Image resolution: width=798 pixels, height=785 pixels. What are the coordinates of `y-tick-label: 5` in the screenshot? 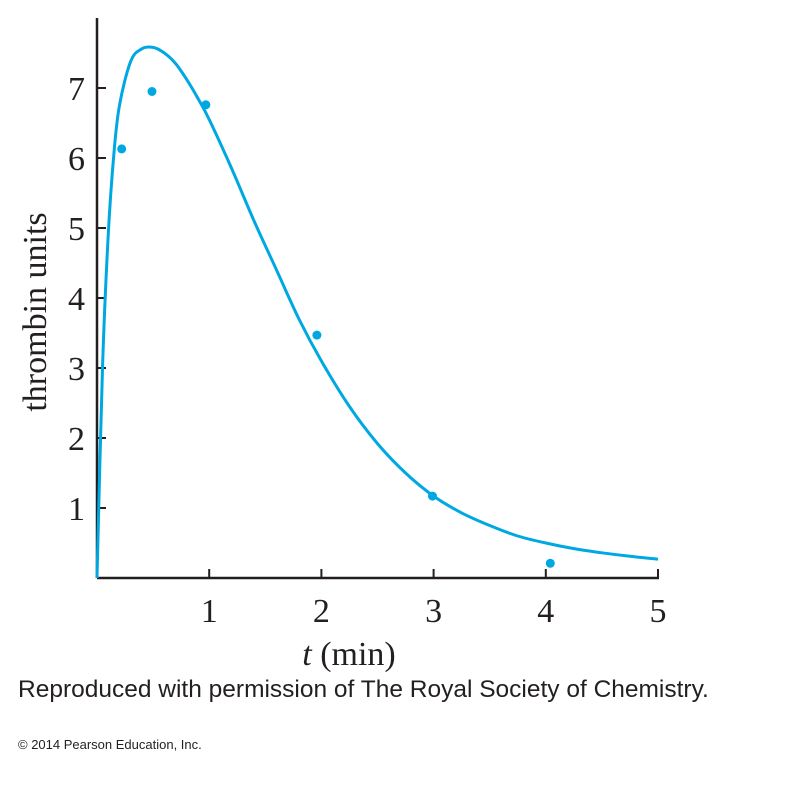 It's located at (76, 229).